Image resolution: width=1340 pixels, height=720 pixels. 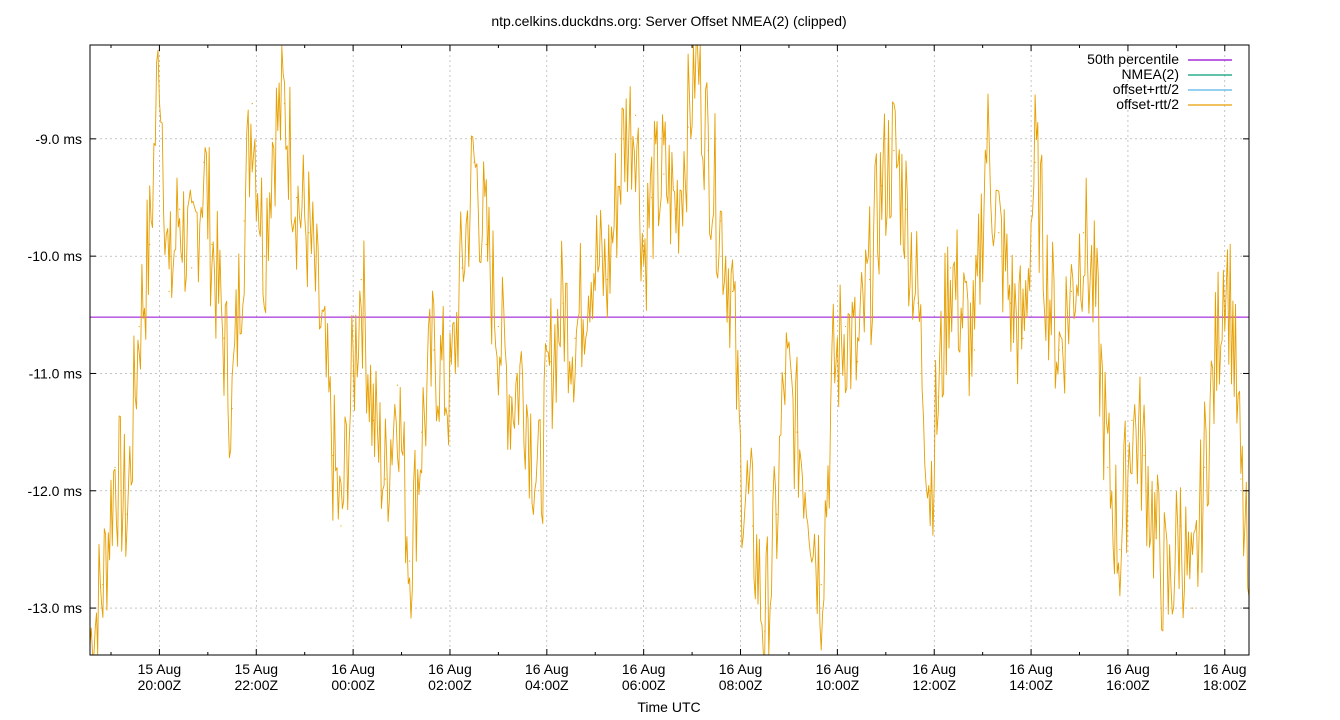 I want to click on y-tick-label: -12.0 ms, so click(x=55, y=491).